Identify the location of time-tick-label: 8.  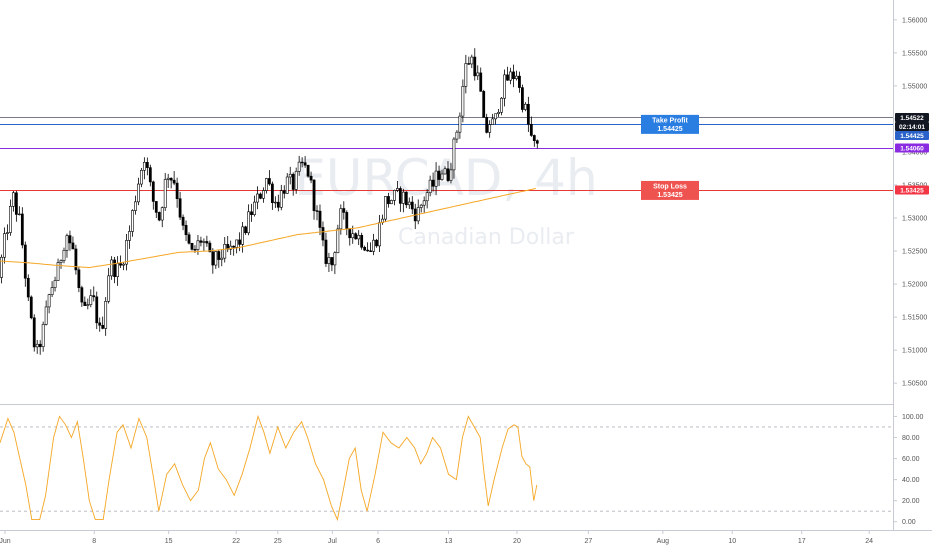
(94, 541).